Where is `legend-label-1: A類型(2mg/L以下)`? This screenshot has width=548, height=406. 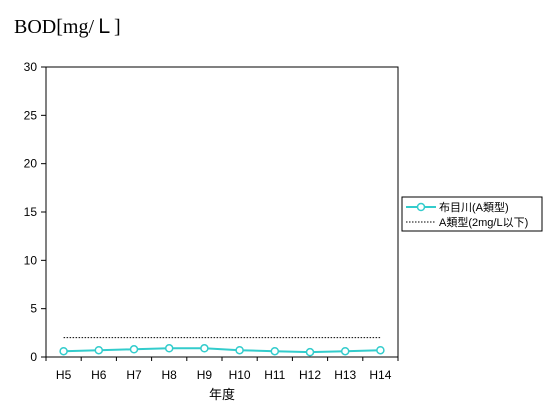
legend-label-1: A類型(2mg/L以下) is located at coordinates (483, 222).